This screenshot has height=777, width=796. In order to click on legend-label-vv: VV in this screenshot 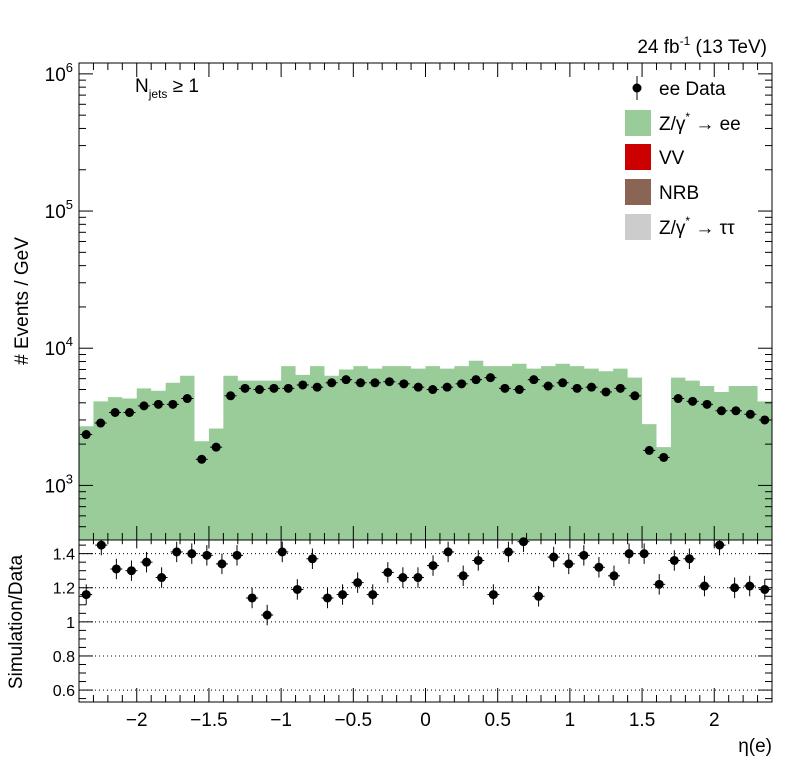, I will do `click(672, 158)`.